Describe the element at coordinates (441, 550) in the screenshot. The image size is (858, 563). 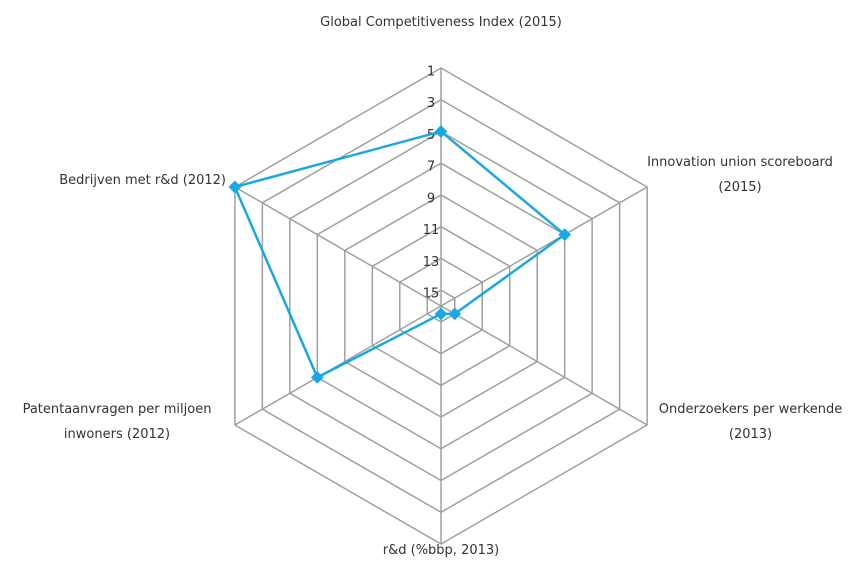
I see `category-label: r&d (%bbp, 2013)` at that location.